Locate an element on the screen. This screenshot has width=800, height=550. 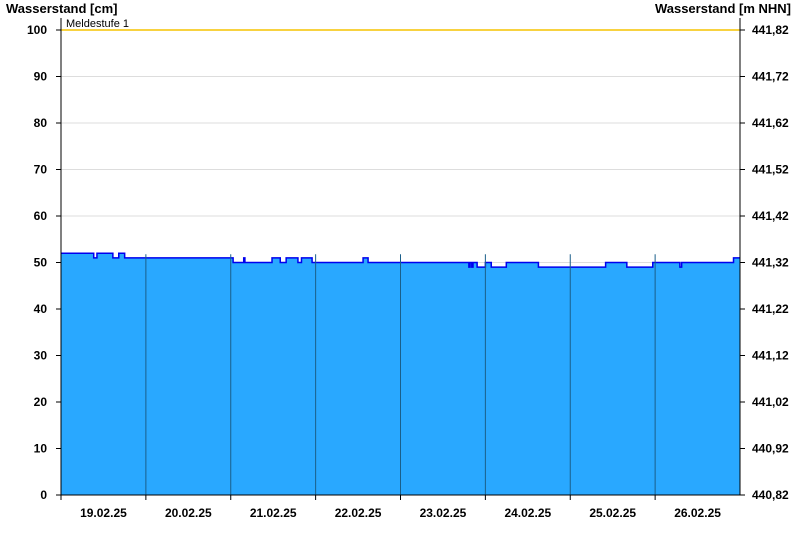
water-level-line is located at coordinates (400, 260).